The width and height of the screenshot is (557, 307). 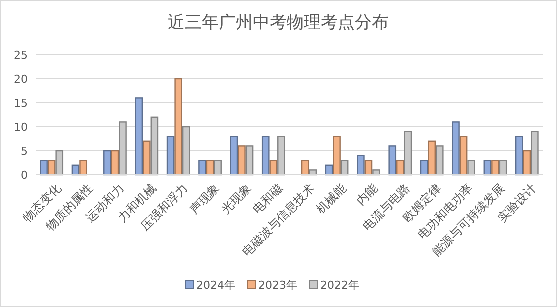 What do you see at coordinates (278, 23) in the screenshot?
I see `chart-title: 近三年广州中考物理考点分布` at bounding box center [278, 23].